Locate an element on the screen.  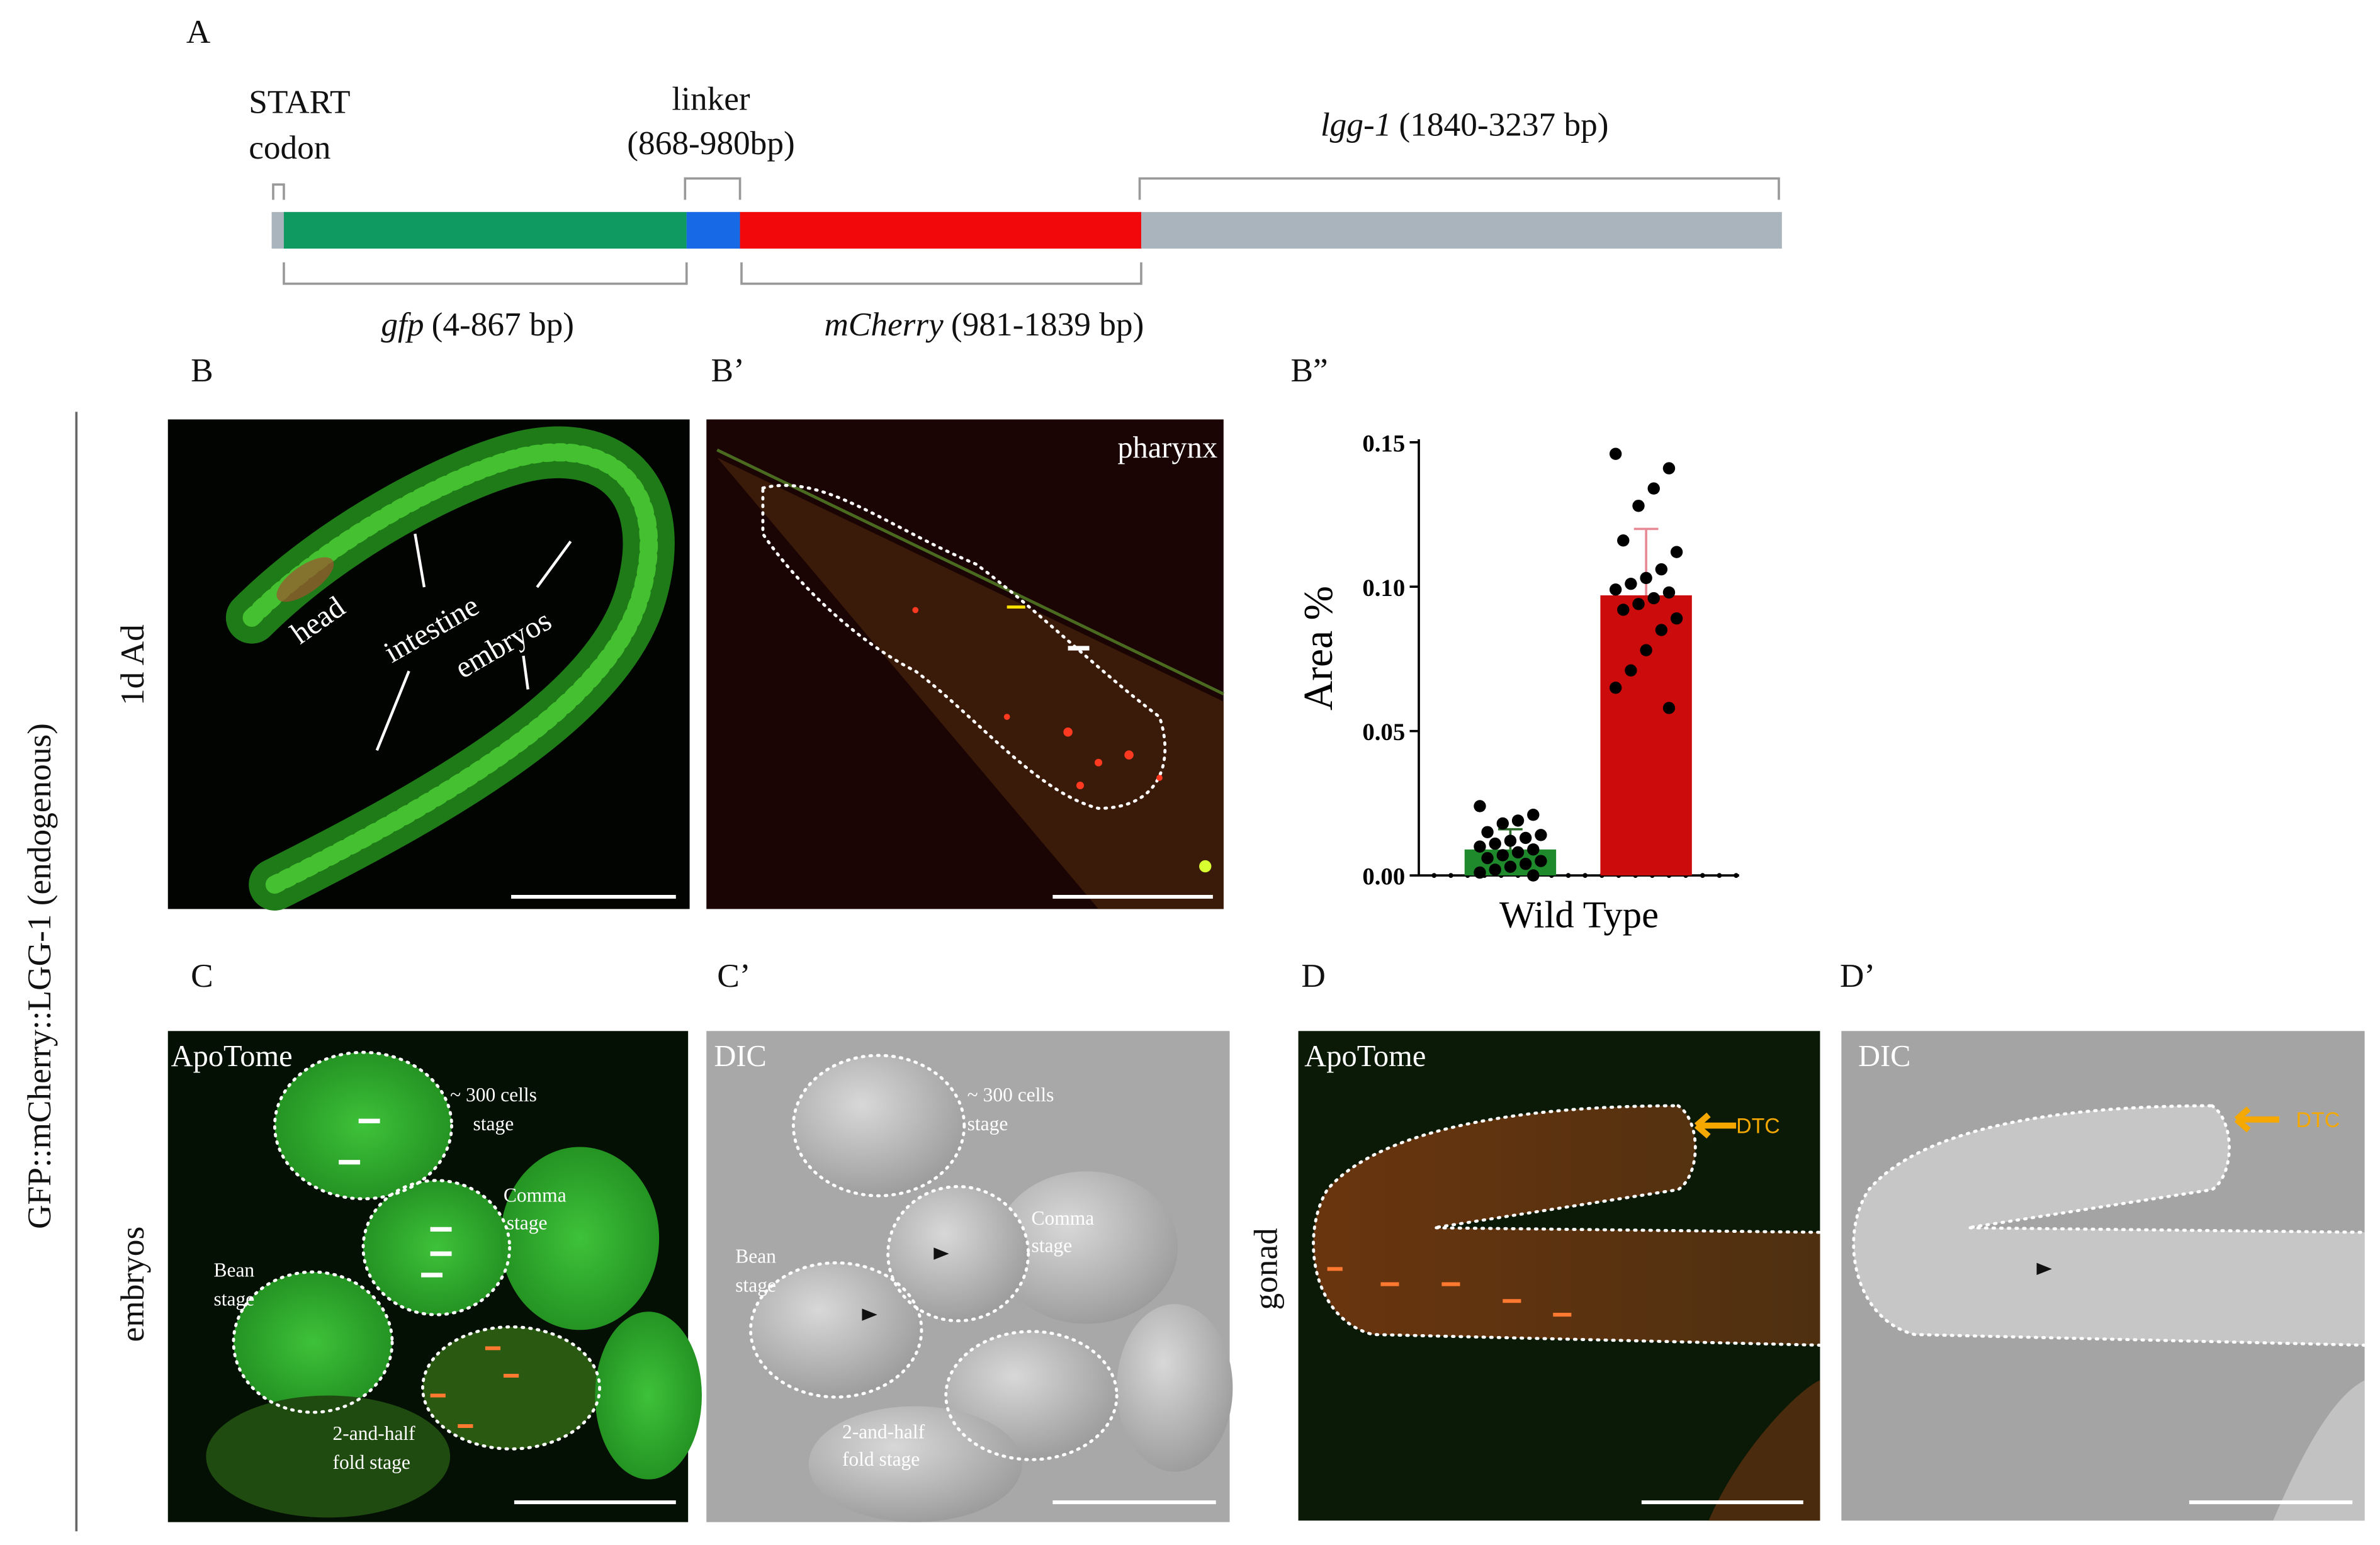
micrograph-b-prime: pharynx is located at coordinates (965, 664).